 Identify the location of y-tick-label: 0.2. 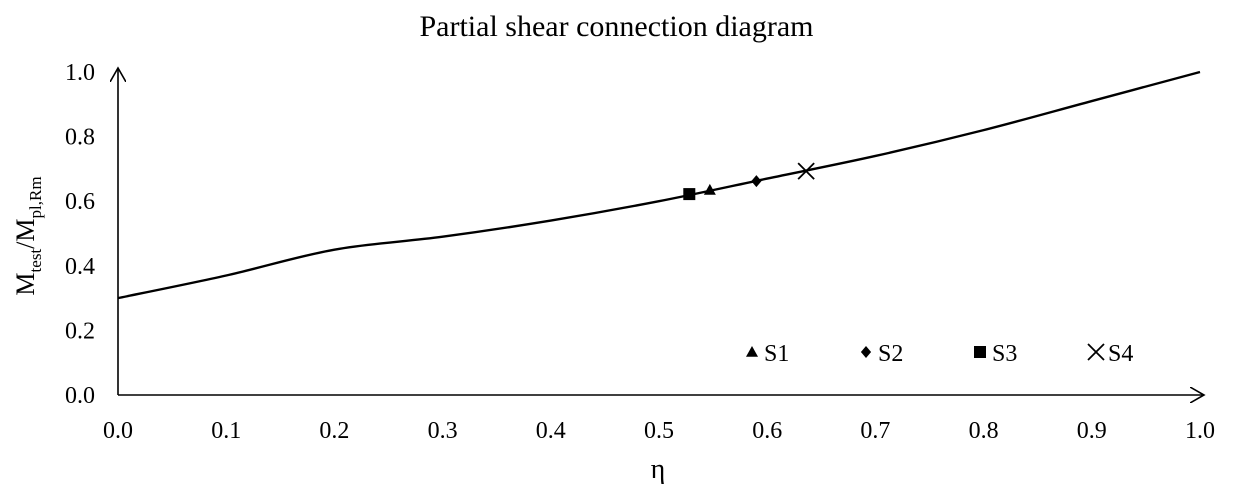
(80, 331).